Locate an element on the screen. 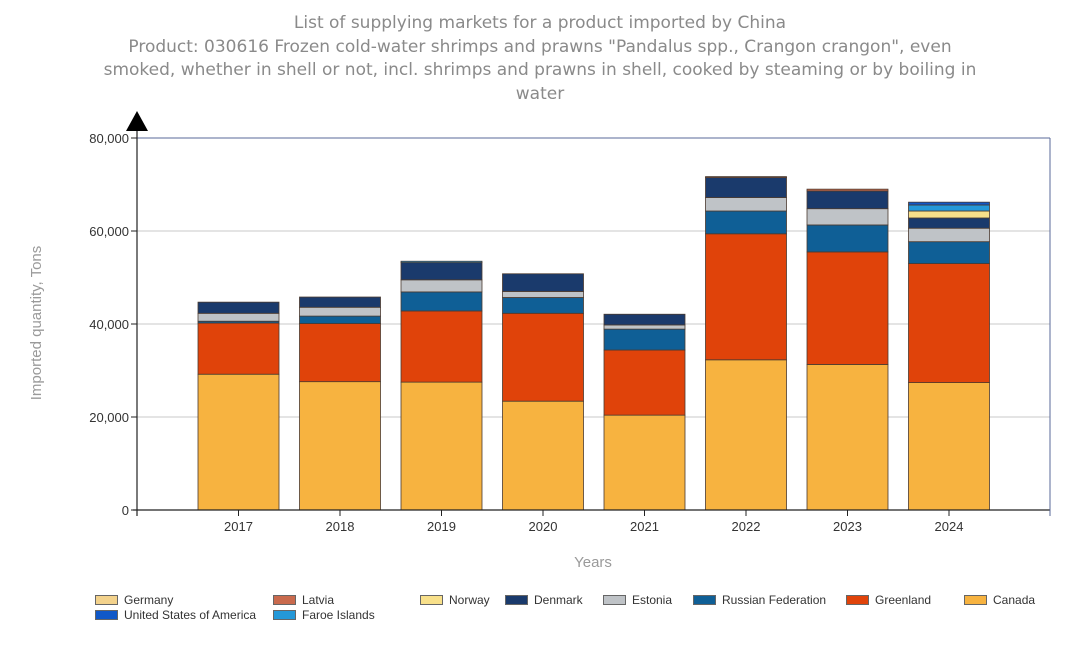  legend-item-canada: Canada is located at coordinates (1004, 600).